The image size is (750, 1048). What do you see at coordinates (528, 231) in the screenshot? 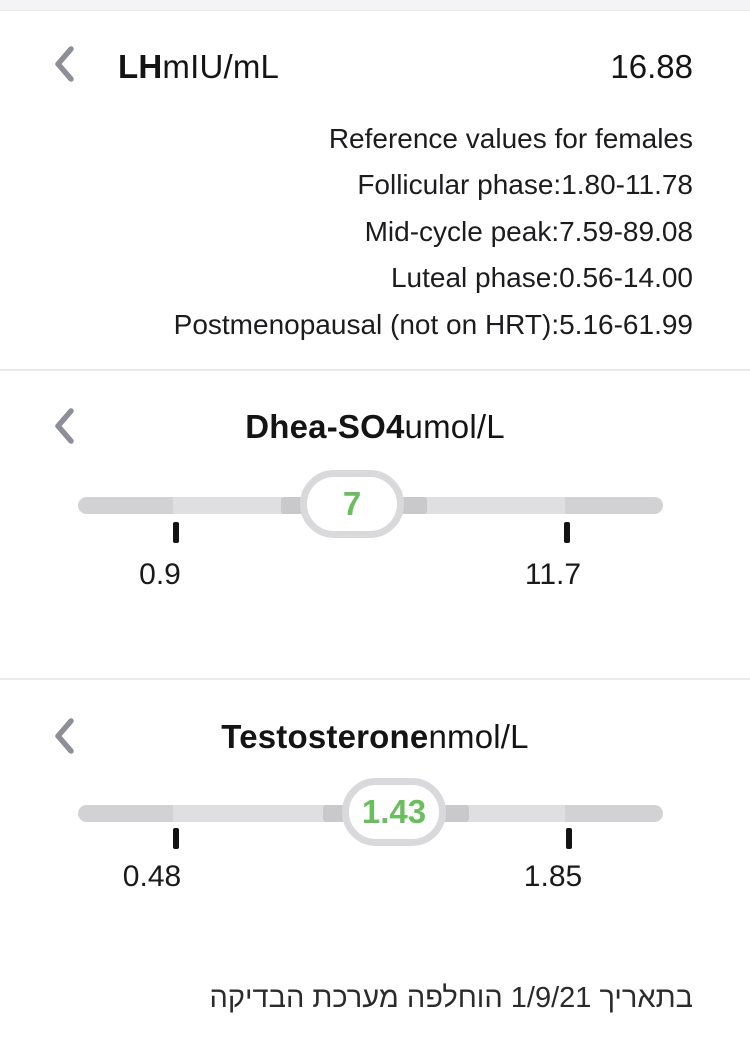
I see `reference-line: Mid-cycle peak:7.59-89.08` at bounding box center [528, 231].